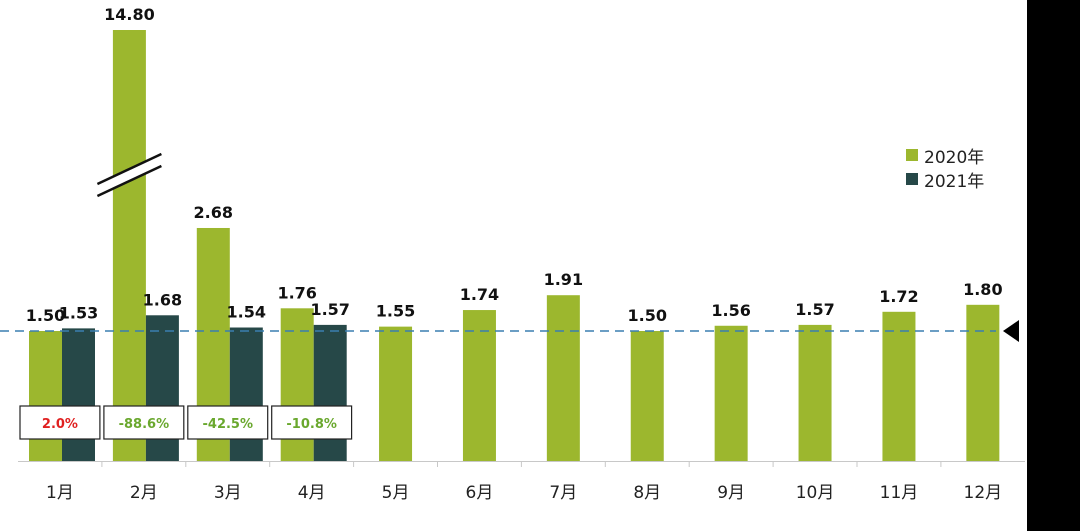 The width and height of the screenshot is (1080, 531). Describe the element at coordinates (1053, 265) in the screenshot. I see `dark-side-panel` at that location.